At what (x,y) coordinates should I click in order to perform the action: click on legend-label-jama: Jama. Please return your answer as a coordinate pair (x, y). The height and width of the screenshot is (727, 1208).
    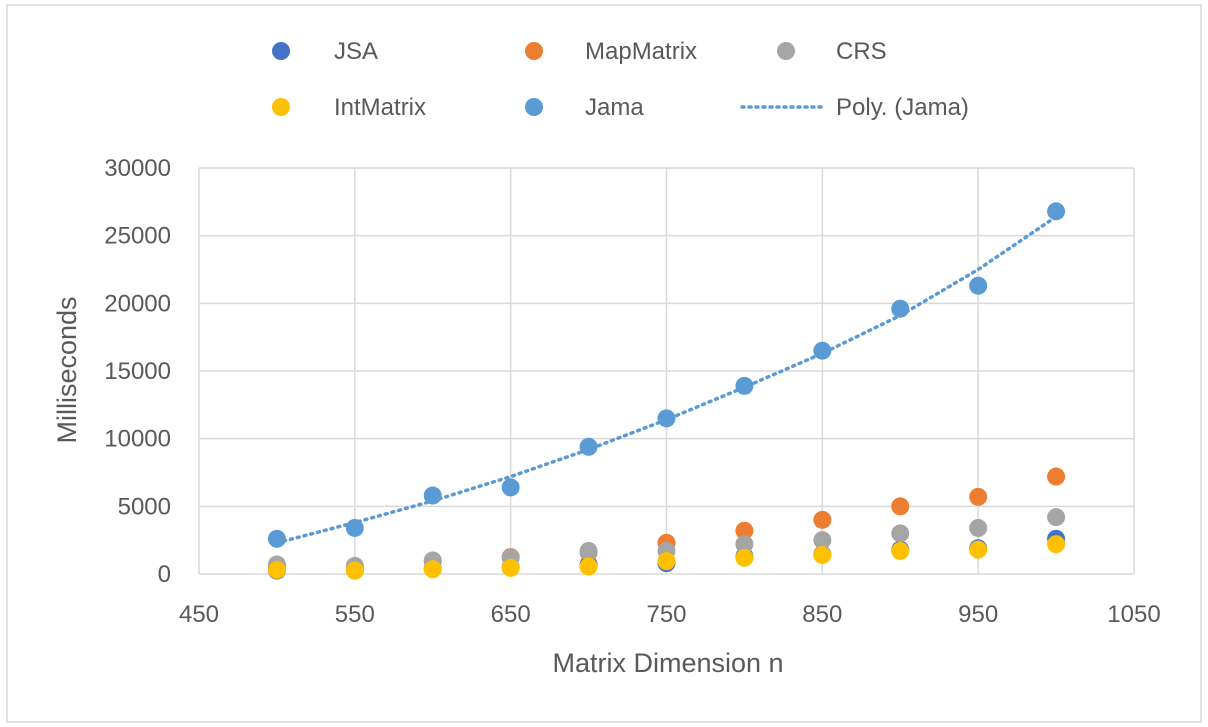
    Looking at the image, I should click on (614, 107).